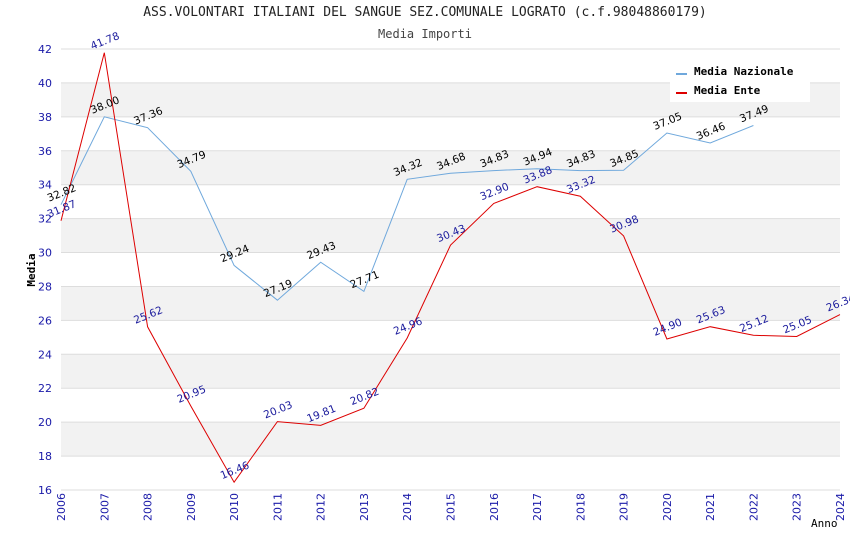 Image resolution: width=850 pixels, height=550 pixels. I want to click on x-tick-label: 2022, so click(753, 507).